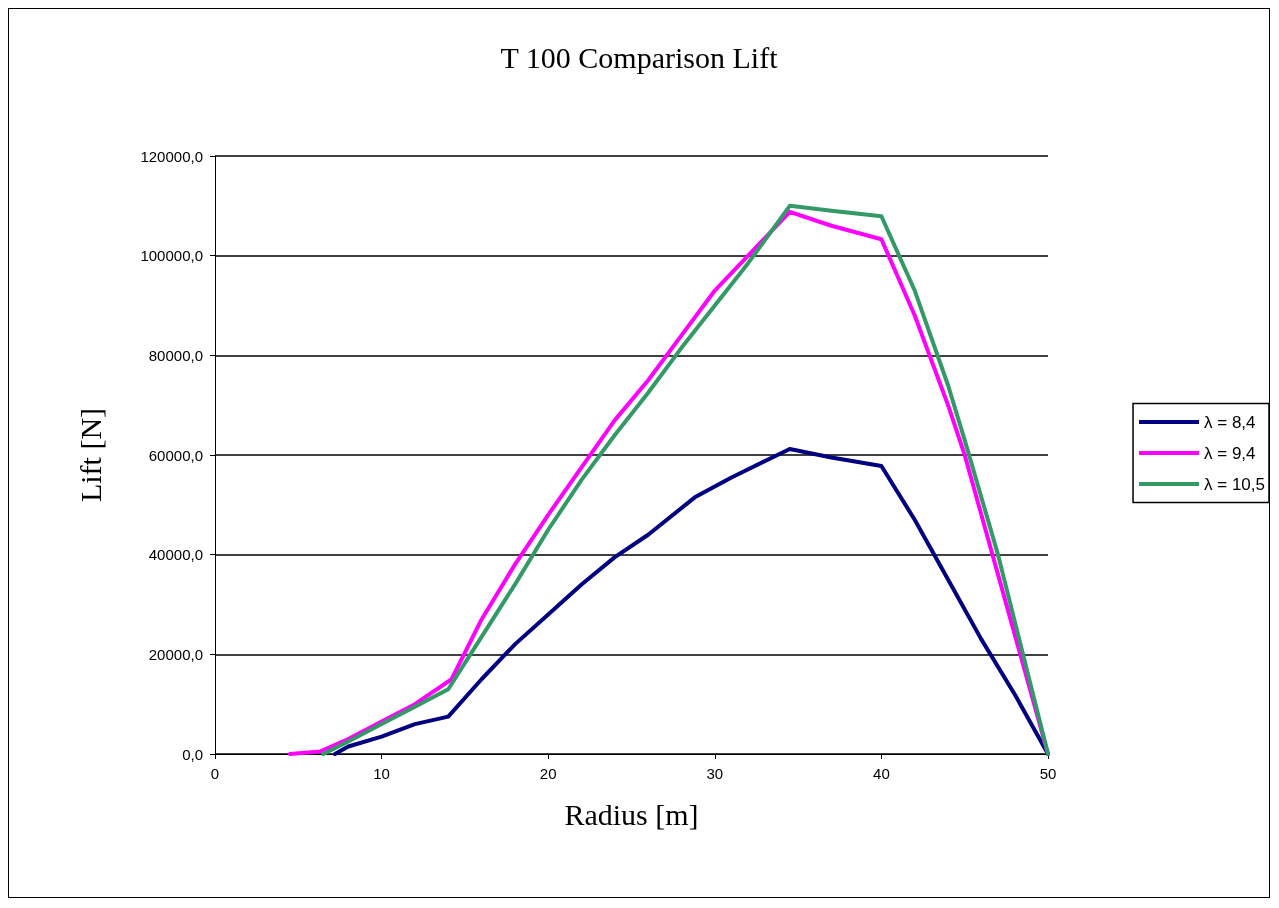 Image resolution: width=1279 pixels, height=908 pixels. Describe the element at coordinates (881, 773) in the screenshot. I see `x-tick-label: 40` at that location.